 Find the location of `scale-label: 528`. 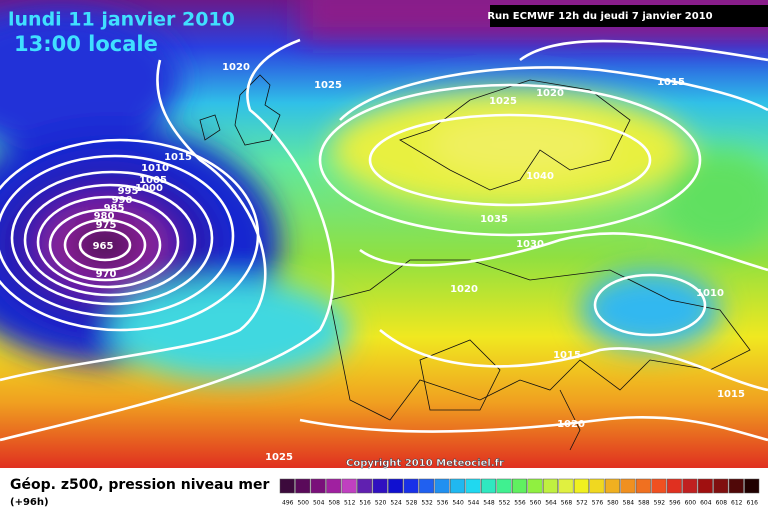

scale-label: 528 is located at coordinates (412, 503).